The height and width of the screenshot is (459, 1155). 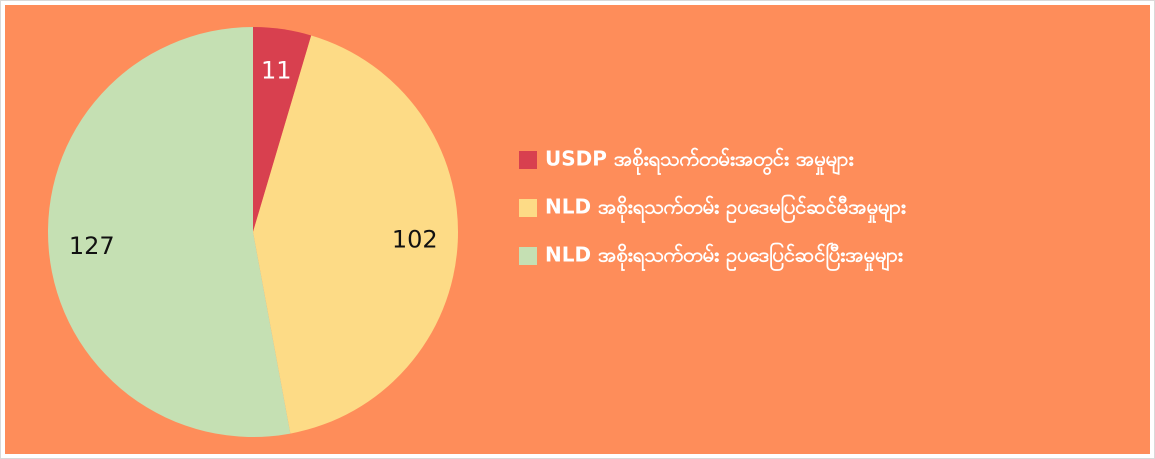 What do you see at coordinates (415, 239) in the screenshot?
I see `data-label: 102` at bounding box center [415, 239].